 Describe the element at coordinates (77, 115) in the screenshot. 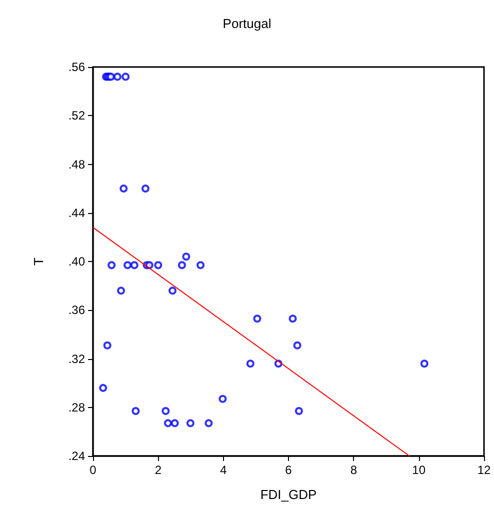

I see `y-tick-label: .52` at that location.